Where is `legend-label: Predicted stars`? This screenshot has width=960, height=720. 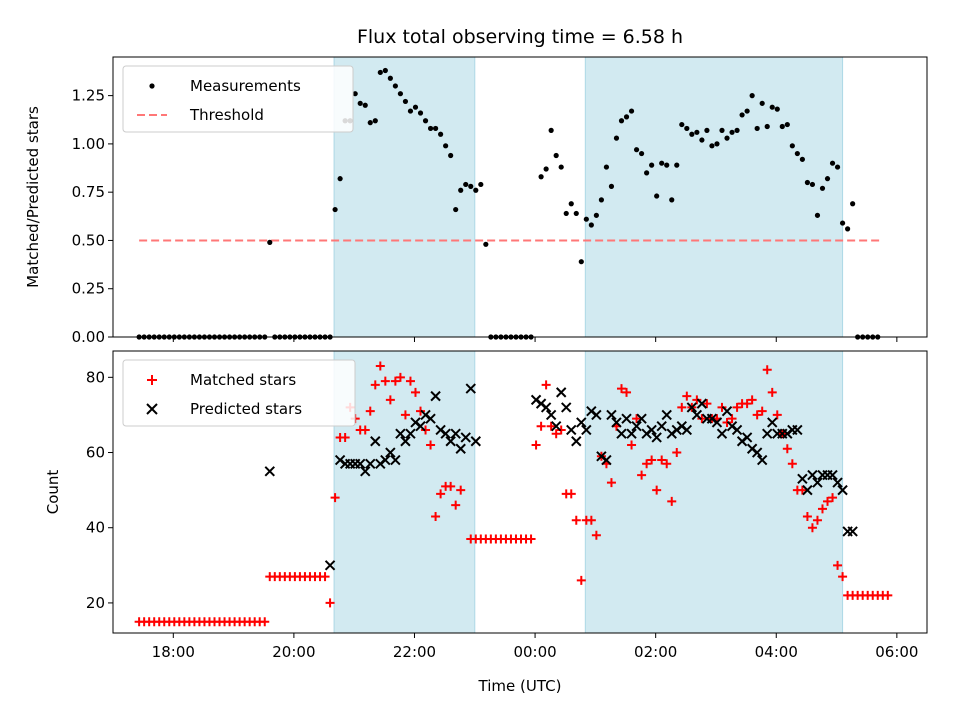
legend-label: Predicted stars is located at coordinates (246, 409).